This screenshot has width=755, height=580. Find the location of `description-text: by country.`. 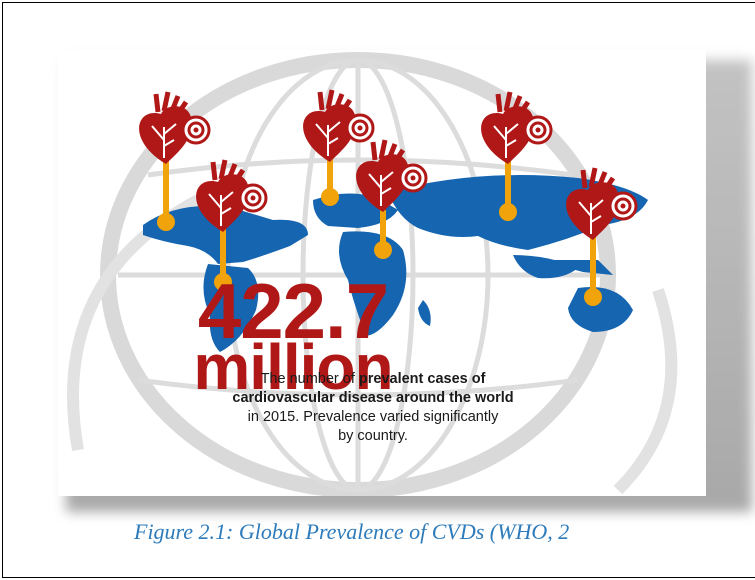

description-text: by country. is located at coordinates (373, 436).